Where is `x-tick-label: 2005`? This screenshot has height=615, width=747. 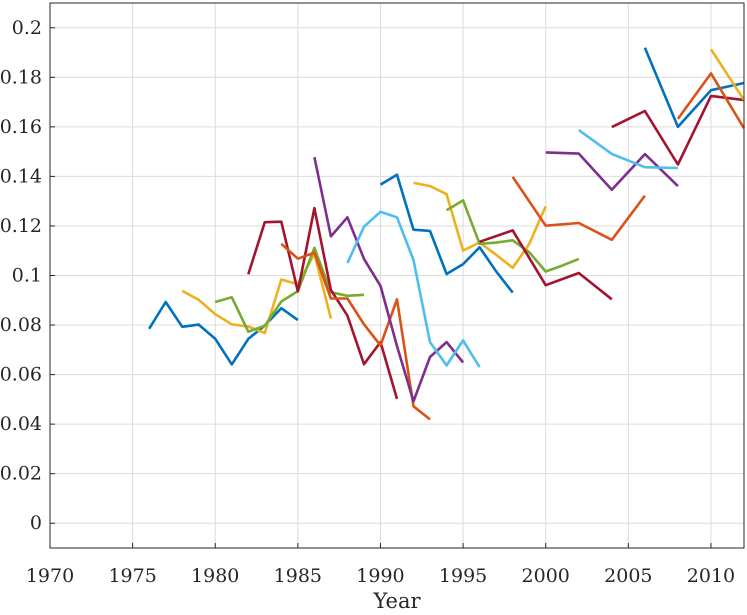 x-tick-label: 2005 is located at coordinates (628, 576).